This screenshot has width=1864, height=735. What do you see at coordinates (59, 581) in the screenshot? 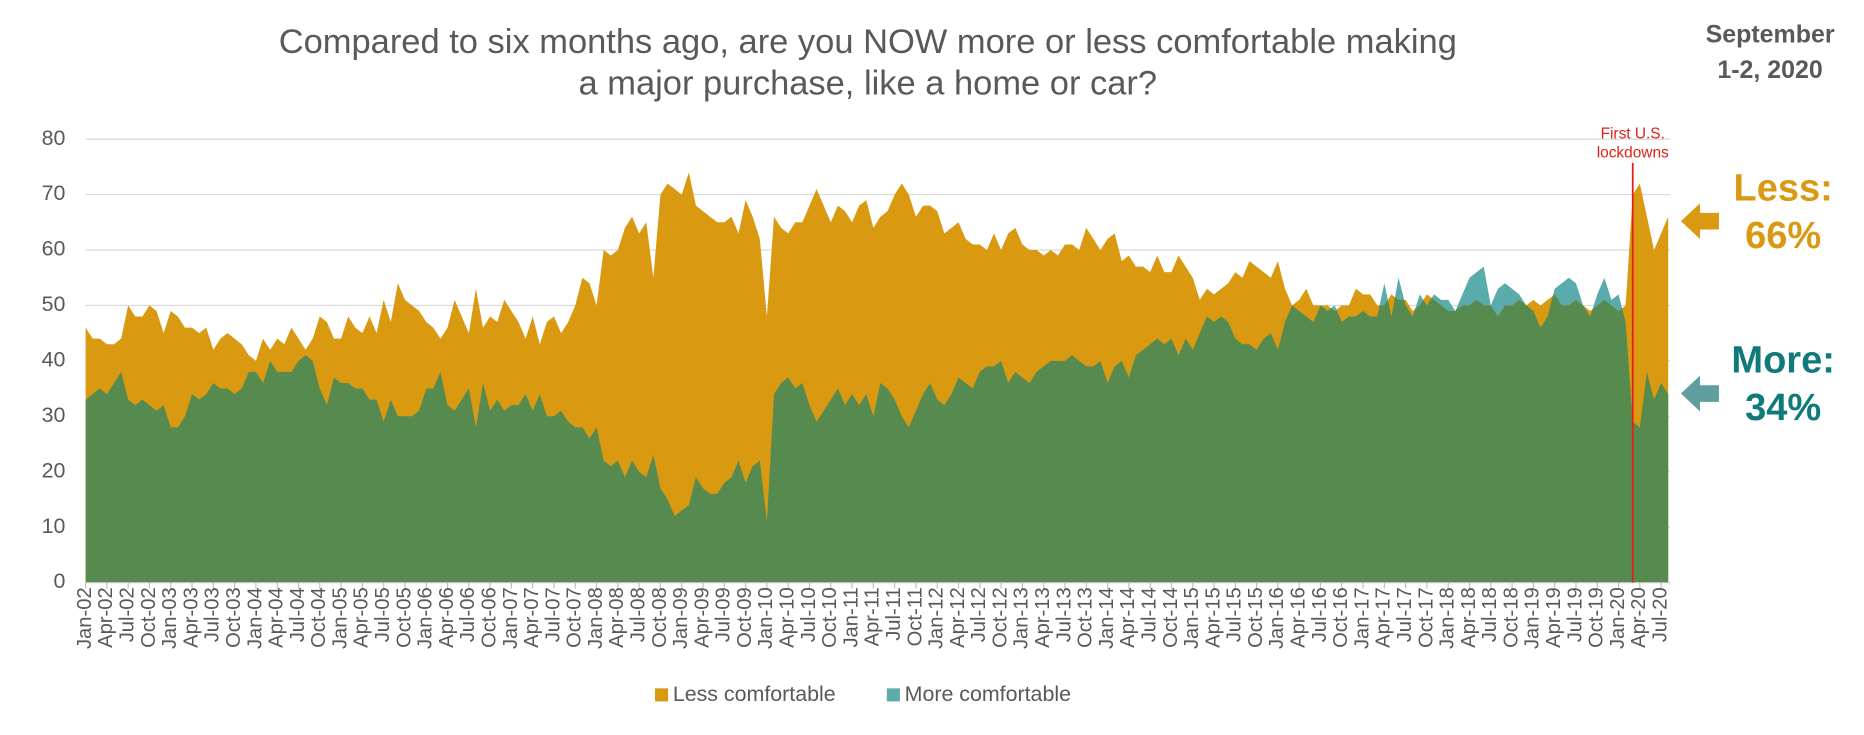
I see `y-tick-label: 0` at bounding box center [59, 581].